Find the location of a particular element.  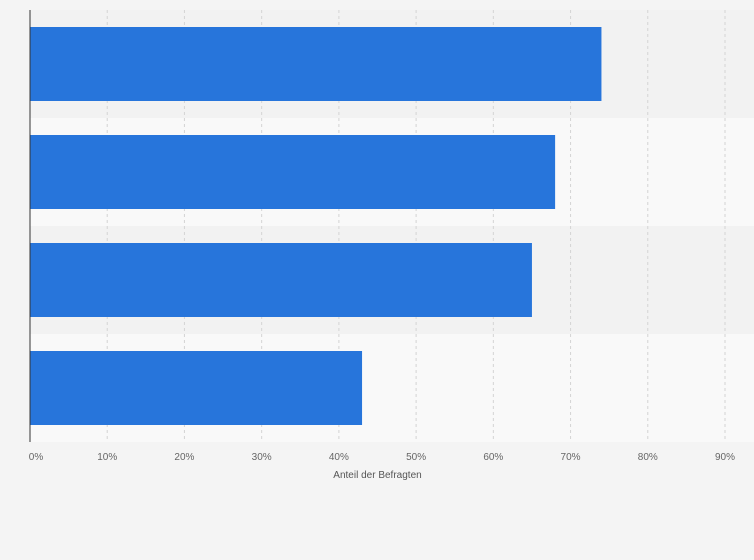

x-tick-labels: 0% 10% 20% 30% 40% 50% 60% 70% 80% 90% is located at coordinates (382, 457).